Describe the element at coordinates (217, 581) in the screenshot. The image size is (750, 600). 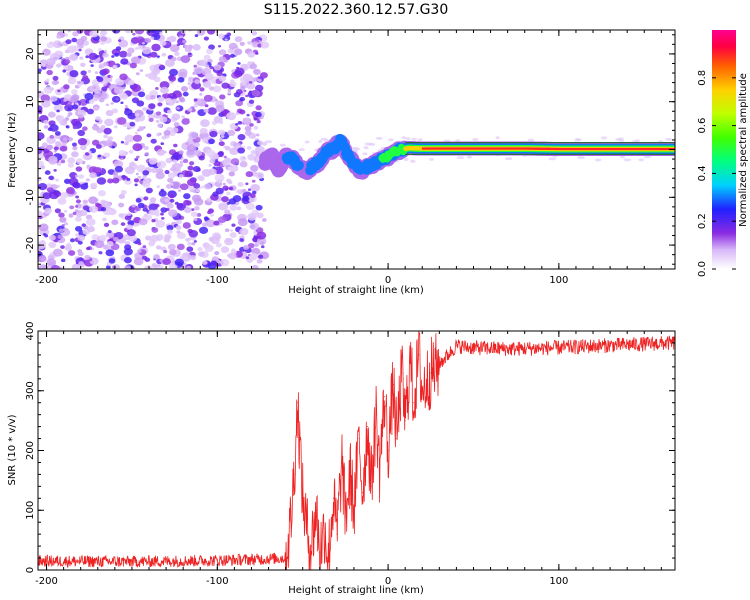
I see `x-tick-label: -100` at that location.